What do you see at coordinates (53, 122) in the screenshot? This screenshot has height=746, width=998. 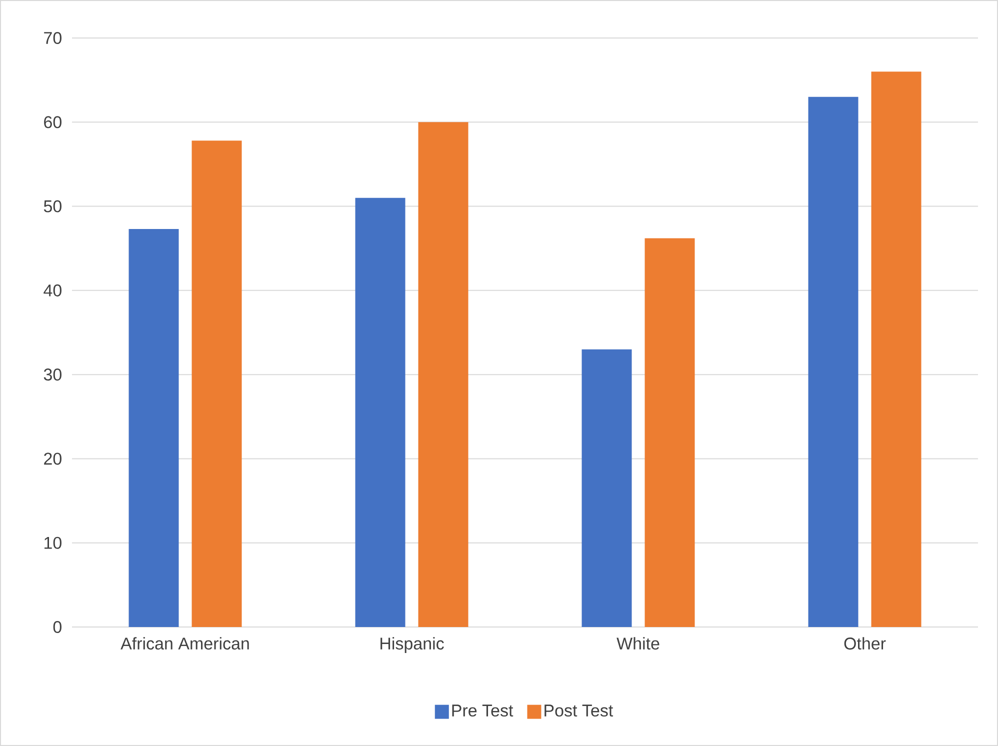 I see `y-tick-label: 60` at bounding box center [53, 122].